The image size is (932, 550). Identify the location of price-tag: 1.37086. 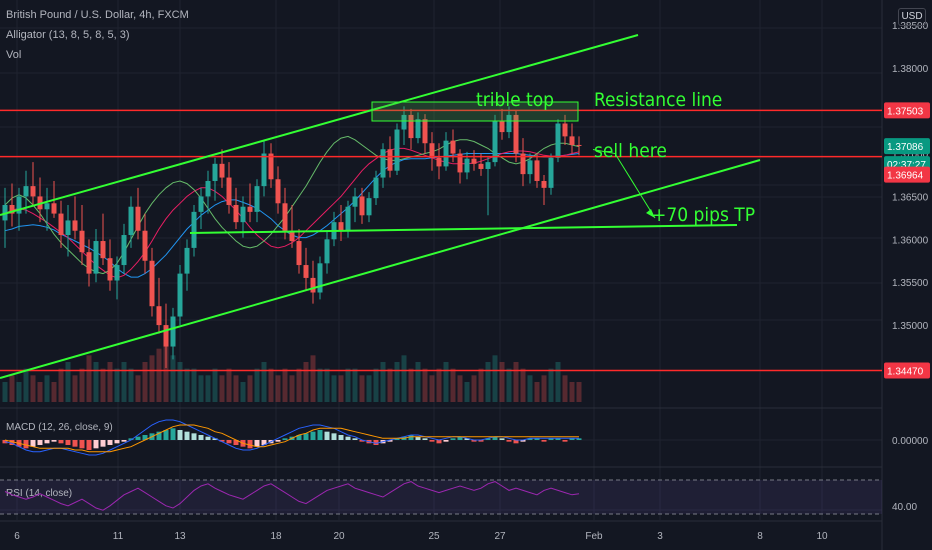
(907, 146).